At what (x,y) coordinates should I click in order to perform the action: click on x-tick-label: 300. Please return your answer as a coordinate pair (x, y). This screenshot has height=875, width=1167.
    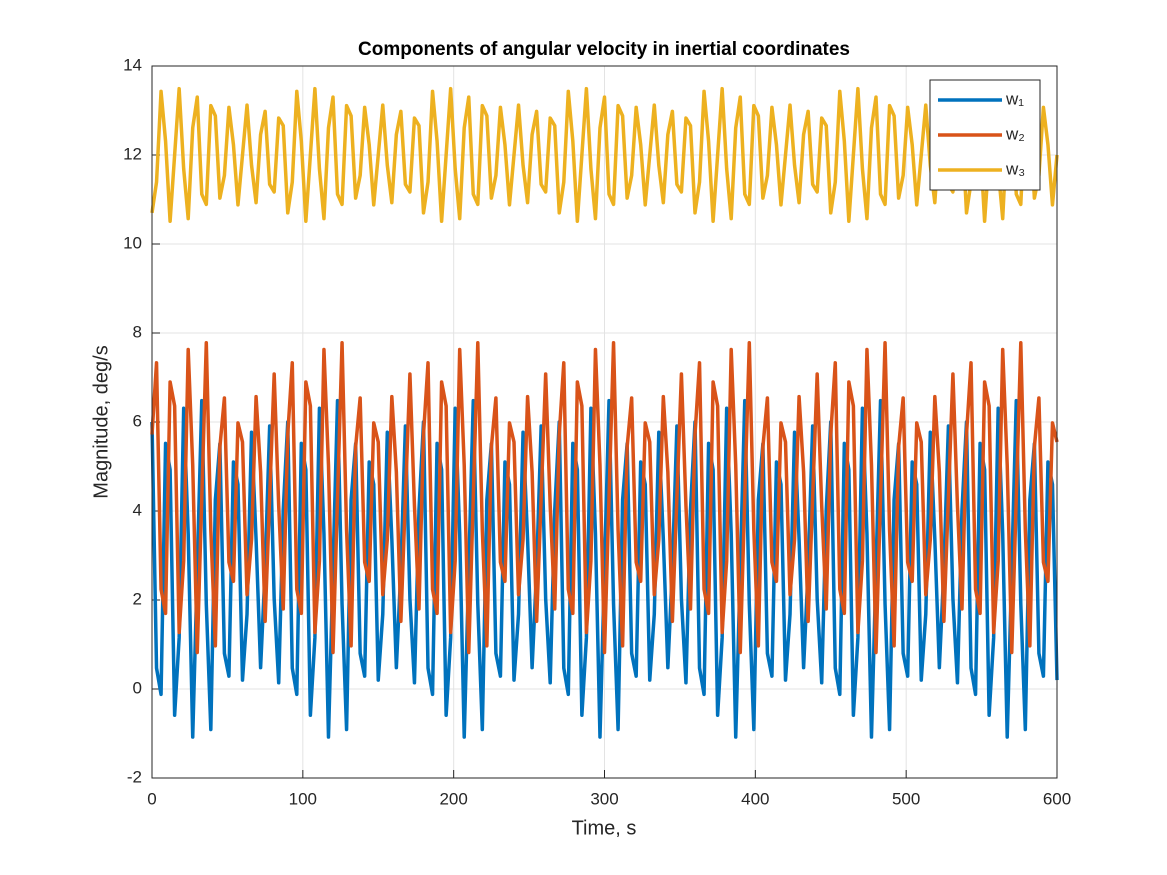
    Looking at the image, I should click on (604, 798).